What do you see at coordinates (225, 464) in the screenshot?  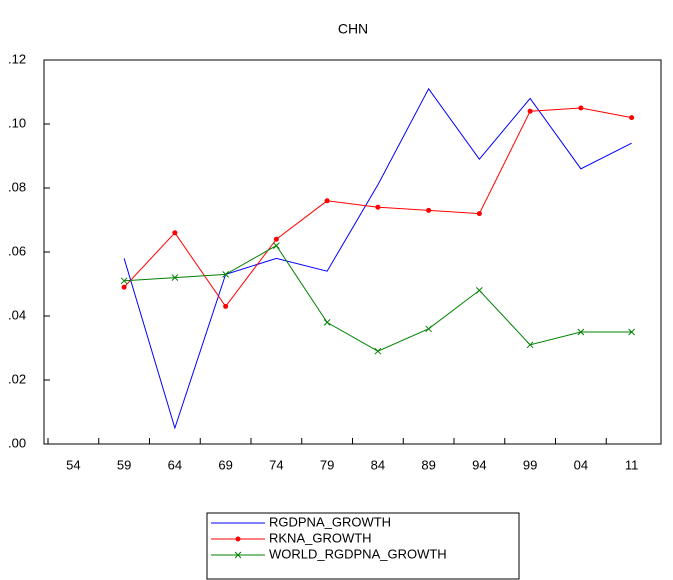 I see `x-tick-label: 69` at bounding box center [225, 464].